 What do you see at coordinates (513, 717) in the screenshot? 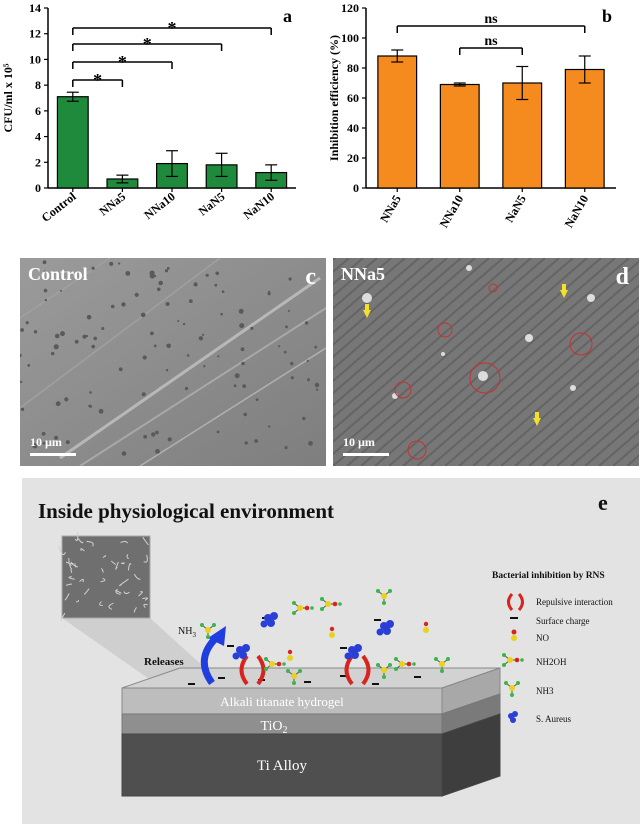
I see `legend-bacteria-icon` at bounding box center [513, 717].